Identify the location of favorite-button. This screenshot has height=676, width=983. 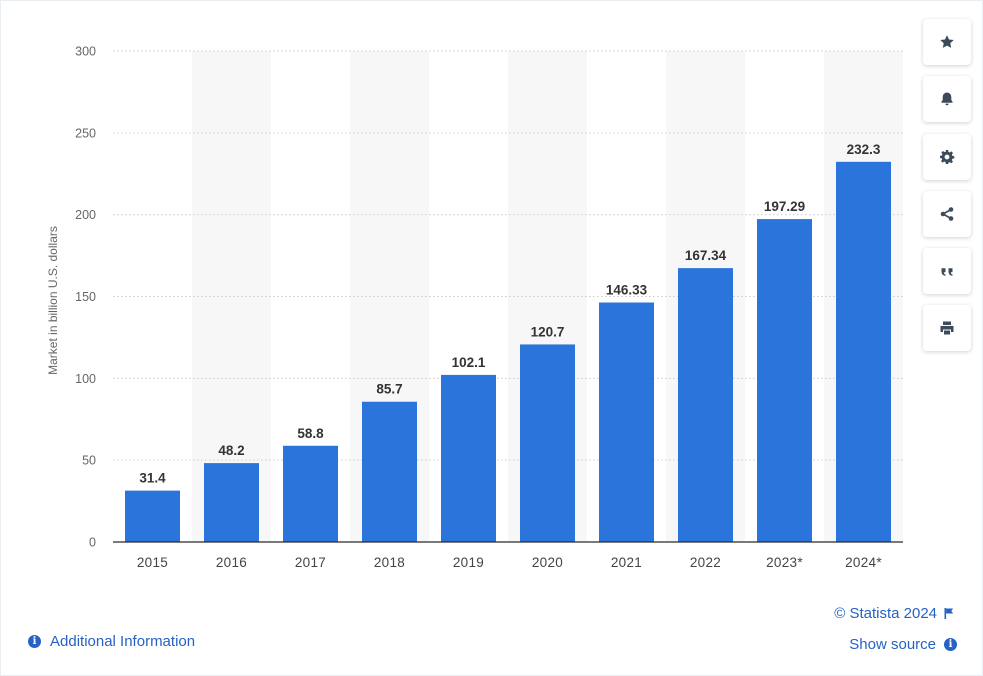
(947, 42).